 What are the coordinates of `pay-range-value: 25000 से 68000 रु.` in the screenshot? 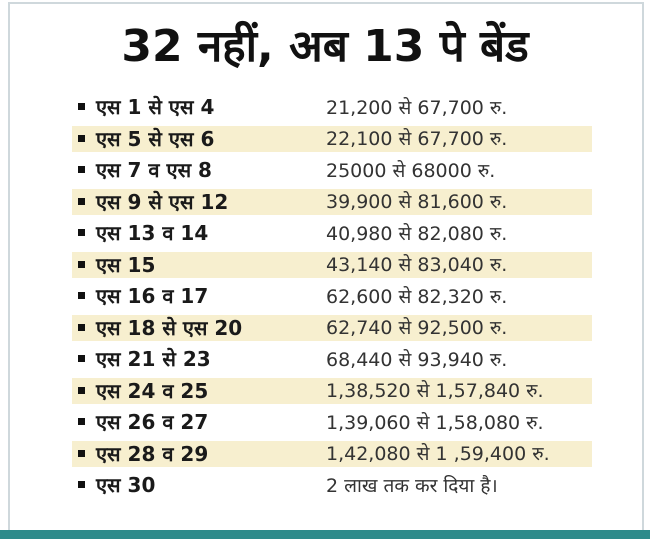 It's located at (411, 170).